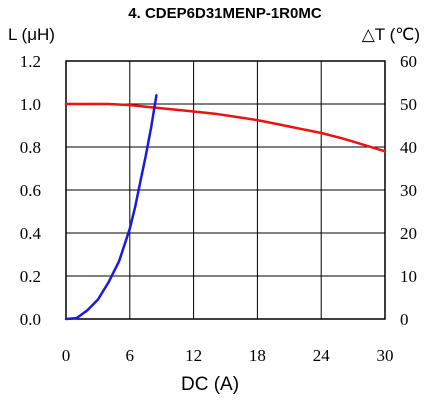 This screenshot has width=426, height=400. Describe the element at coordinates (391, 34) in the screenshot. I see `y-right-axis-label: △T (℃)` at that location.